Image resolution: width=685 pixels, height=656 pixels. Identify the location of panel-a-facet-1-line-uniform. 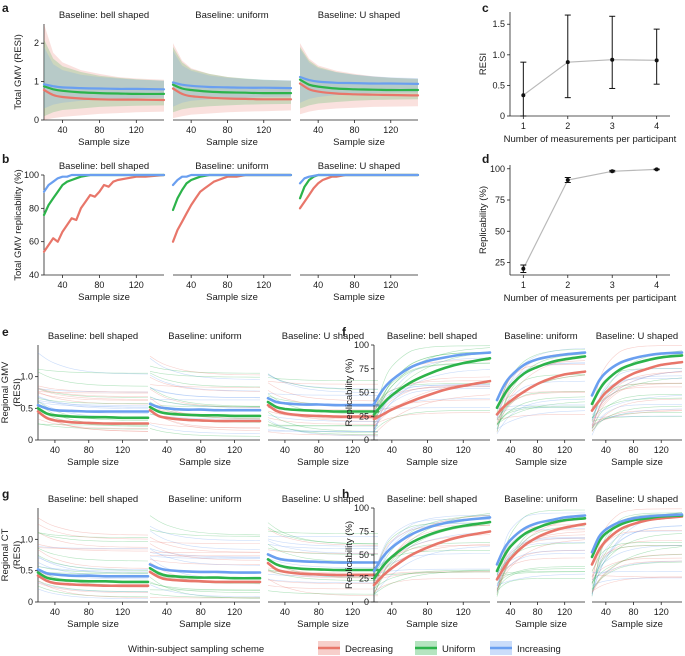
(104, 90).